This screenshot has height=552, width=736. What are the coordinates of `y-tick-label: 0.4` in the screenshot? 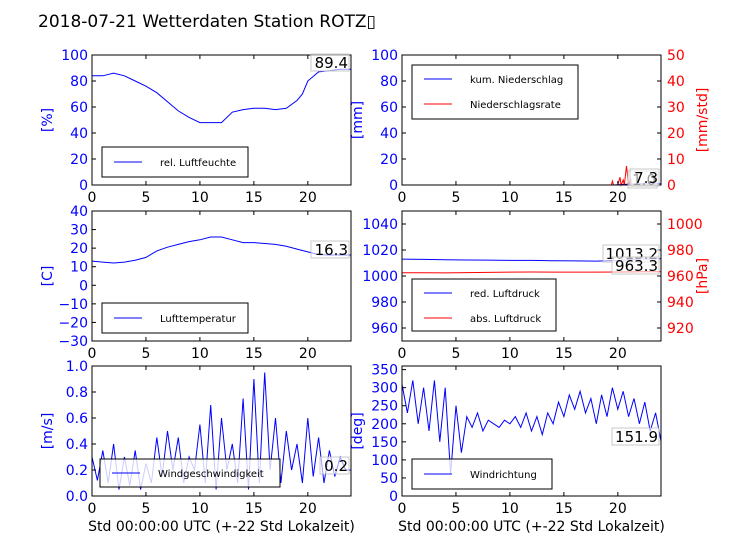 It's located at (77, 445).